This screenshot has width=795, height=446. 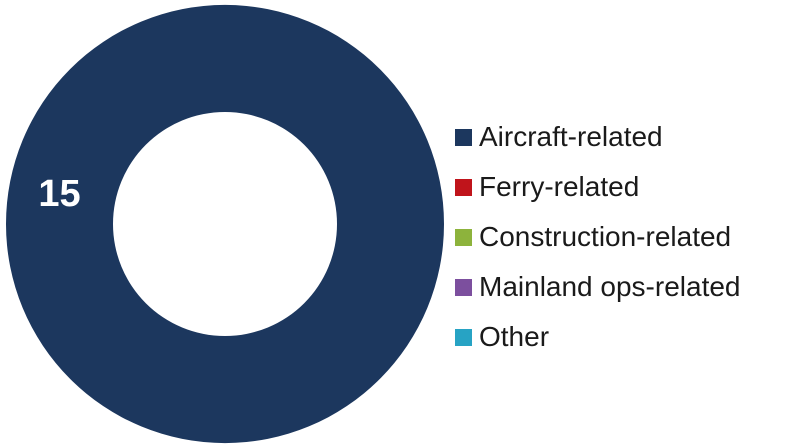 I want to click on legend-item-mainland-ops-related: Mainland ops-related, so click(x=622, y=287).